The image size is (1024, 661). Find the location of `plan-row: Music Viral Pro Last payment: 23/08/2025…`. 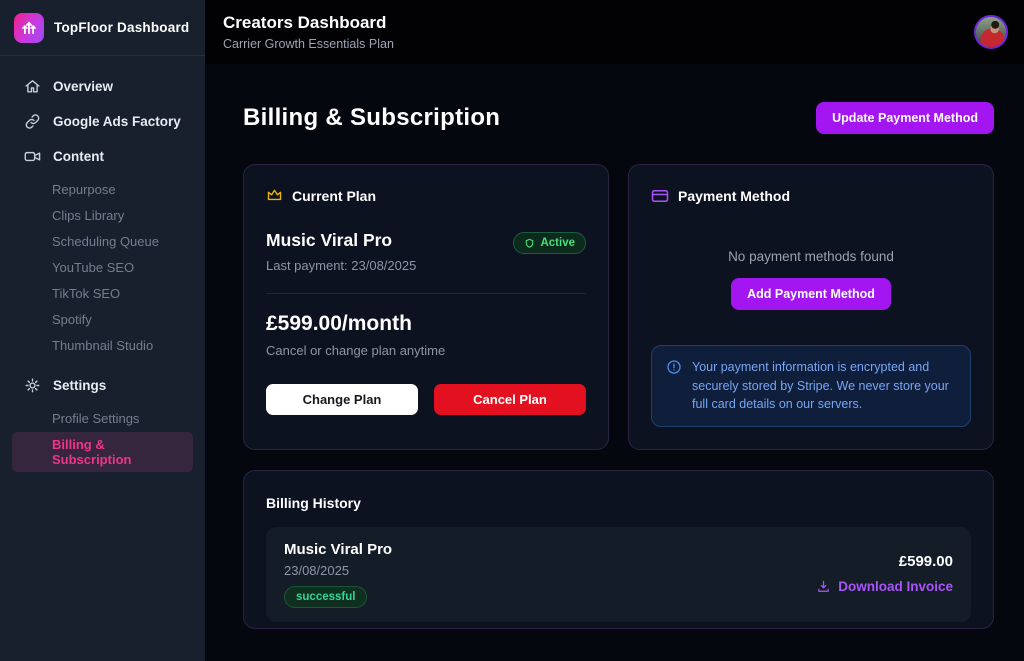

plan-row: Music Viral Pro Last payment: 23/08/2025… is located at coordinates (426, 251).